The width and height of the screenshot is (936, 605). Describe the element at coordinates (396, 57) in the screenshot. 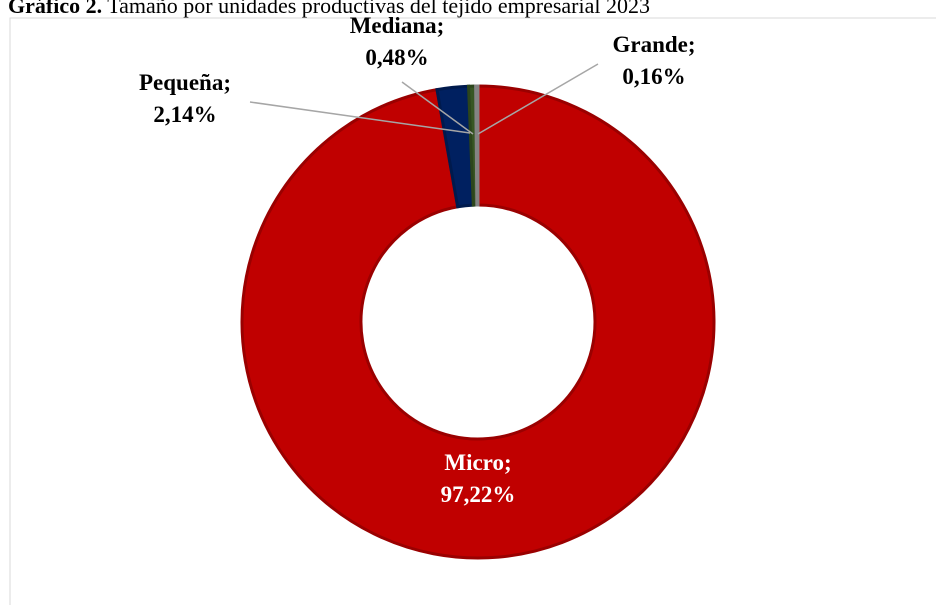

I see `label-value: 0,48%` at that location.